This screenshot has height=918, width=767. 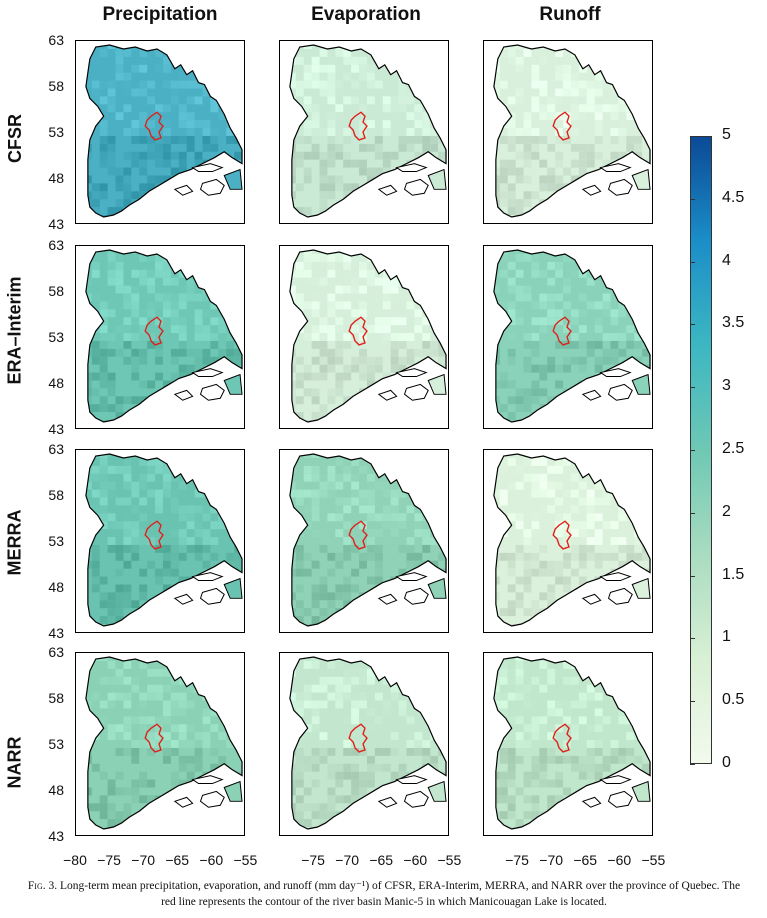 I want to click on map-panel-cfsr-precipitation, so click(x=160, y=132).